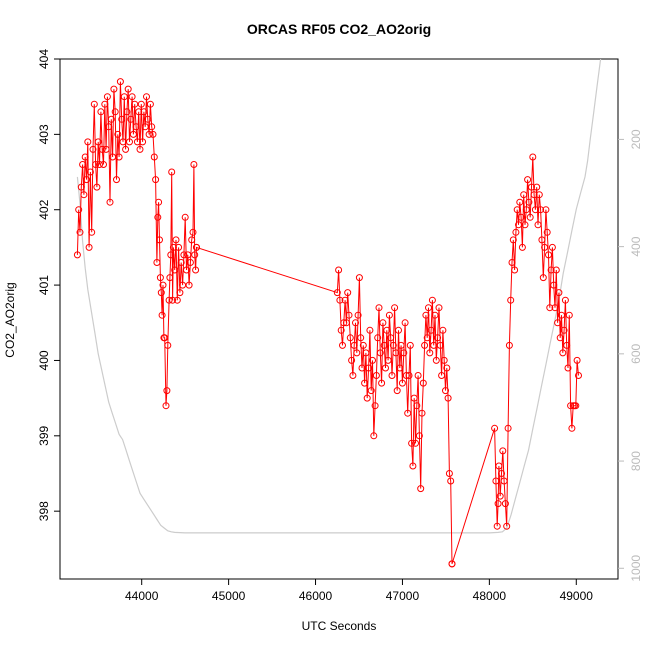  I want to click on y-tick-label: 398, so click(44, 511).